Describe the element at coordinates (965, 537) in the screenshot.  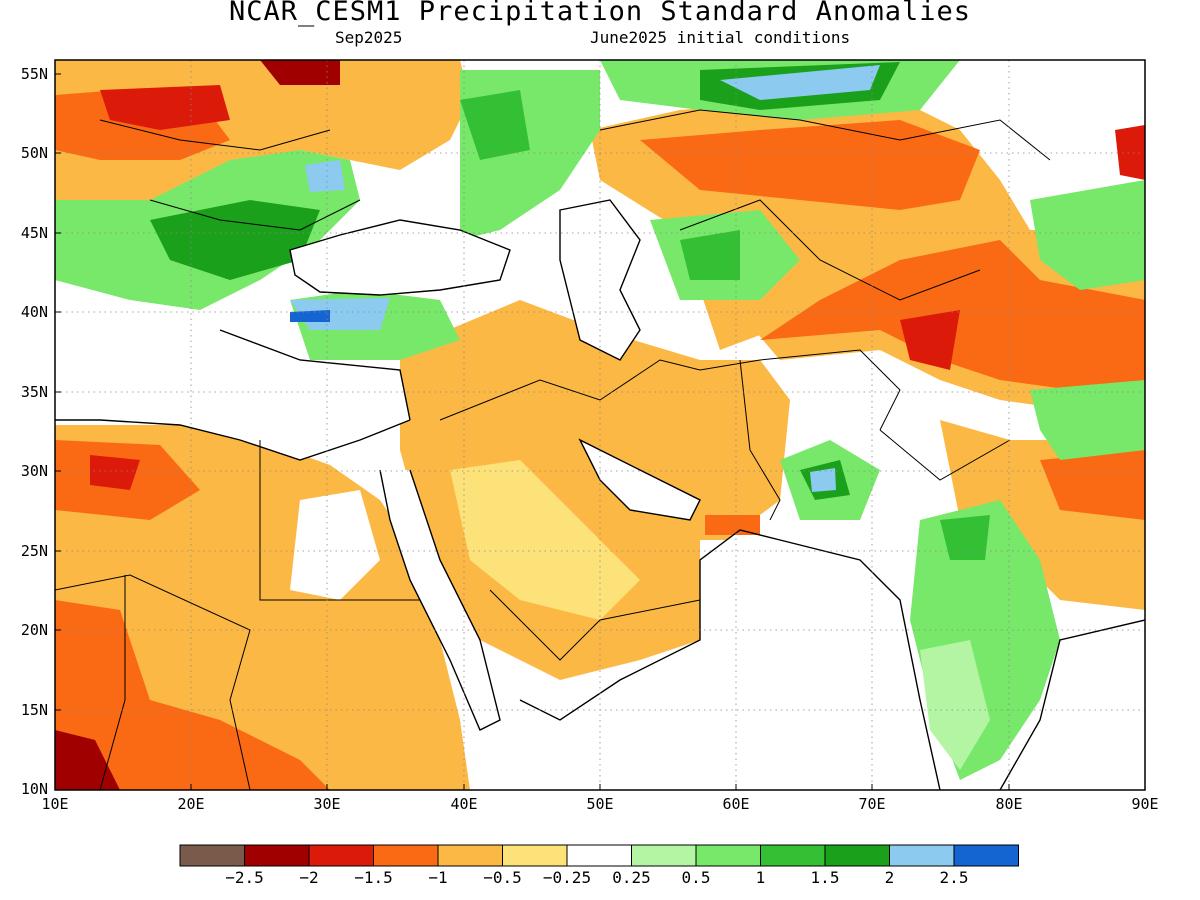
I see `india-strong-wet` at that location.